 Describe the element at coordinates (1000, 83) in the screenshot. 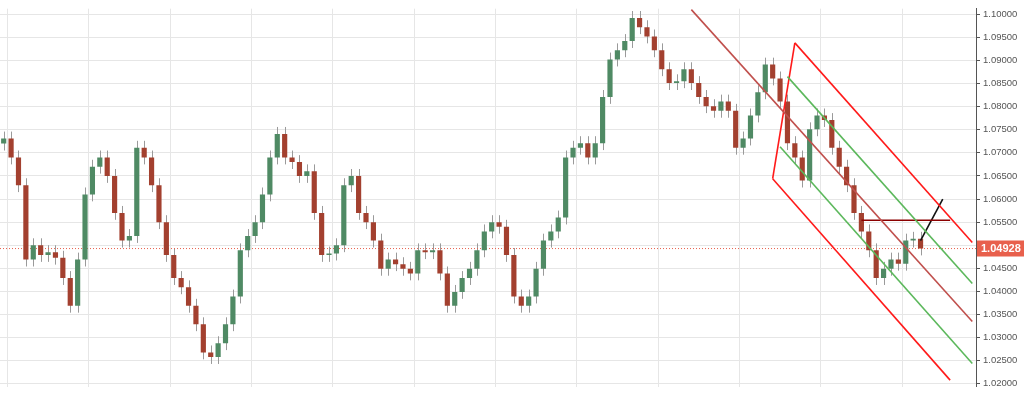

I see `y-tick-label: 1.08500` at that location.